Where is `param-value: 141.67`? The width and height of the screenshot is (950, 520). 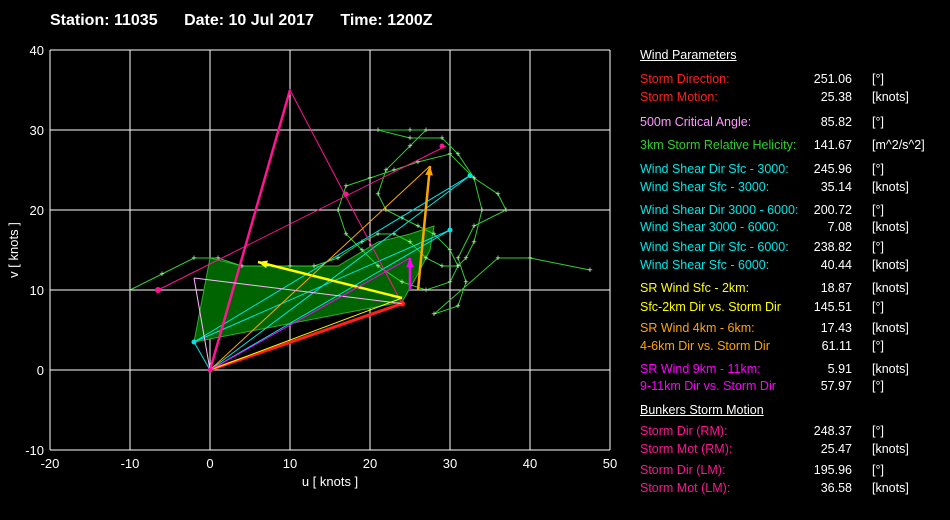
param-value: 141.67 is located at coordinates (832, 145).